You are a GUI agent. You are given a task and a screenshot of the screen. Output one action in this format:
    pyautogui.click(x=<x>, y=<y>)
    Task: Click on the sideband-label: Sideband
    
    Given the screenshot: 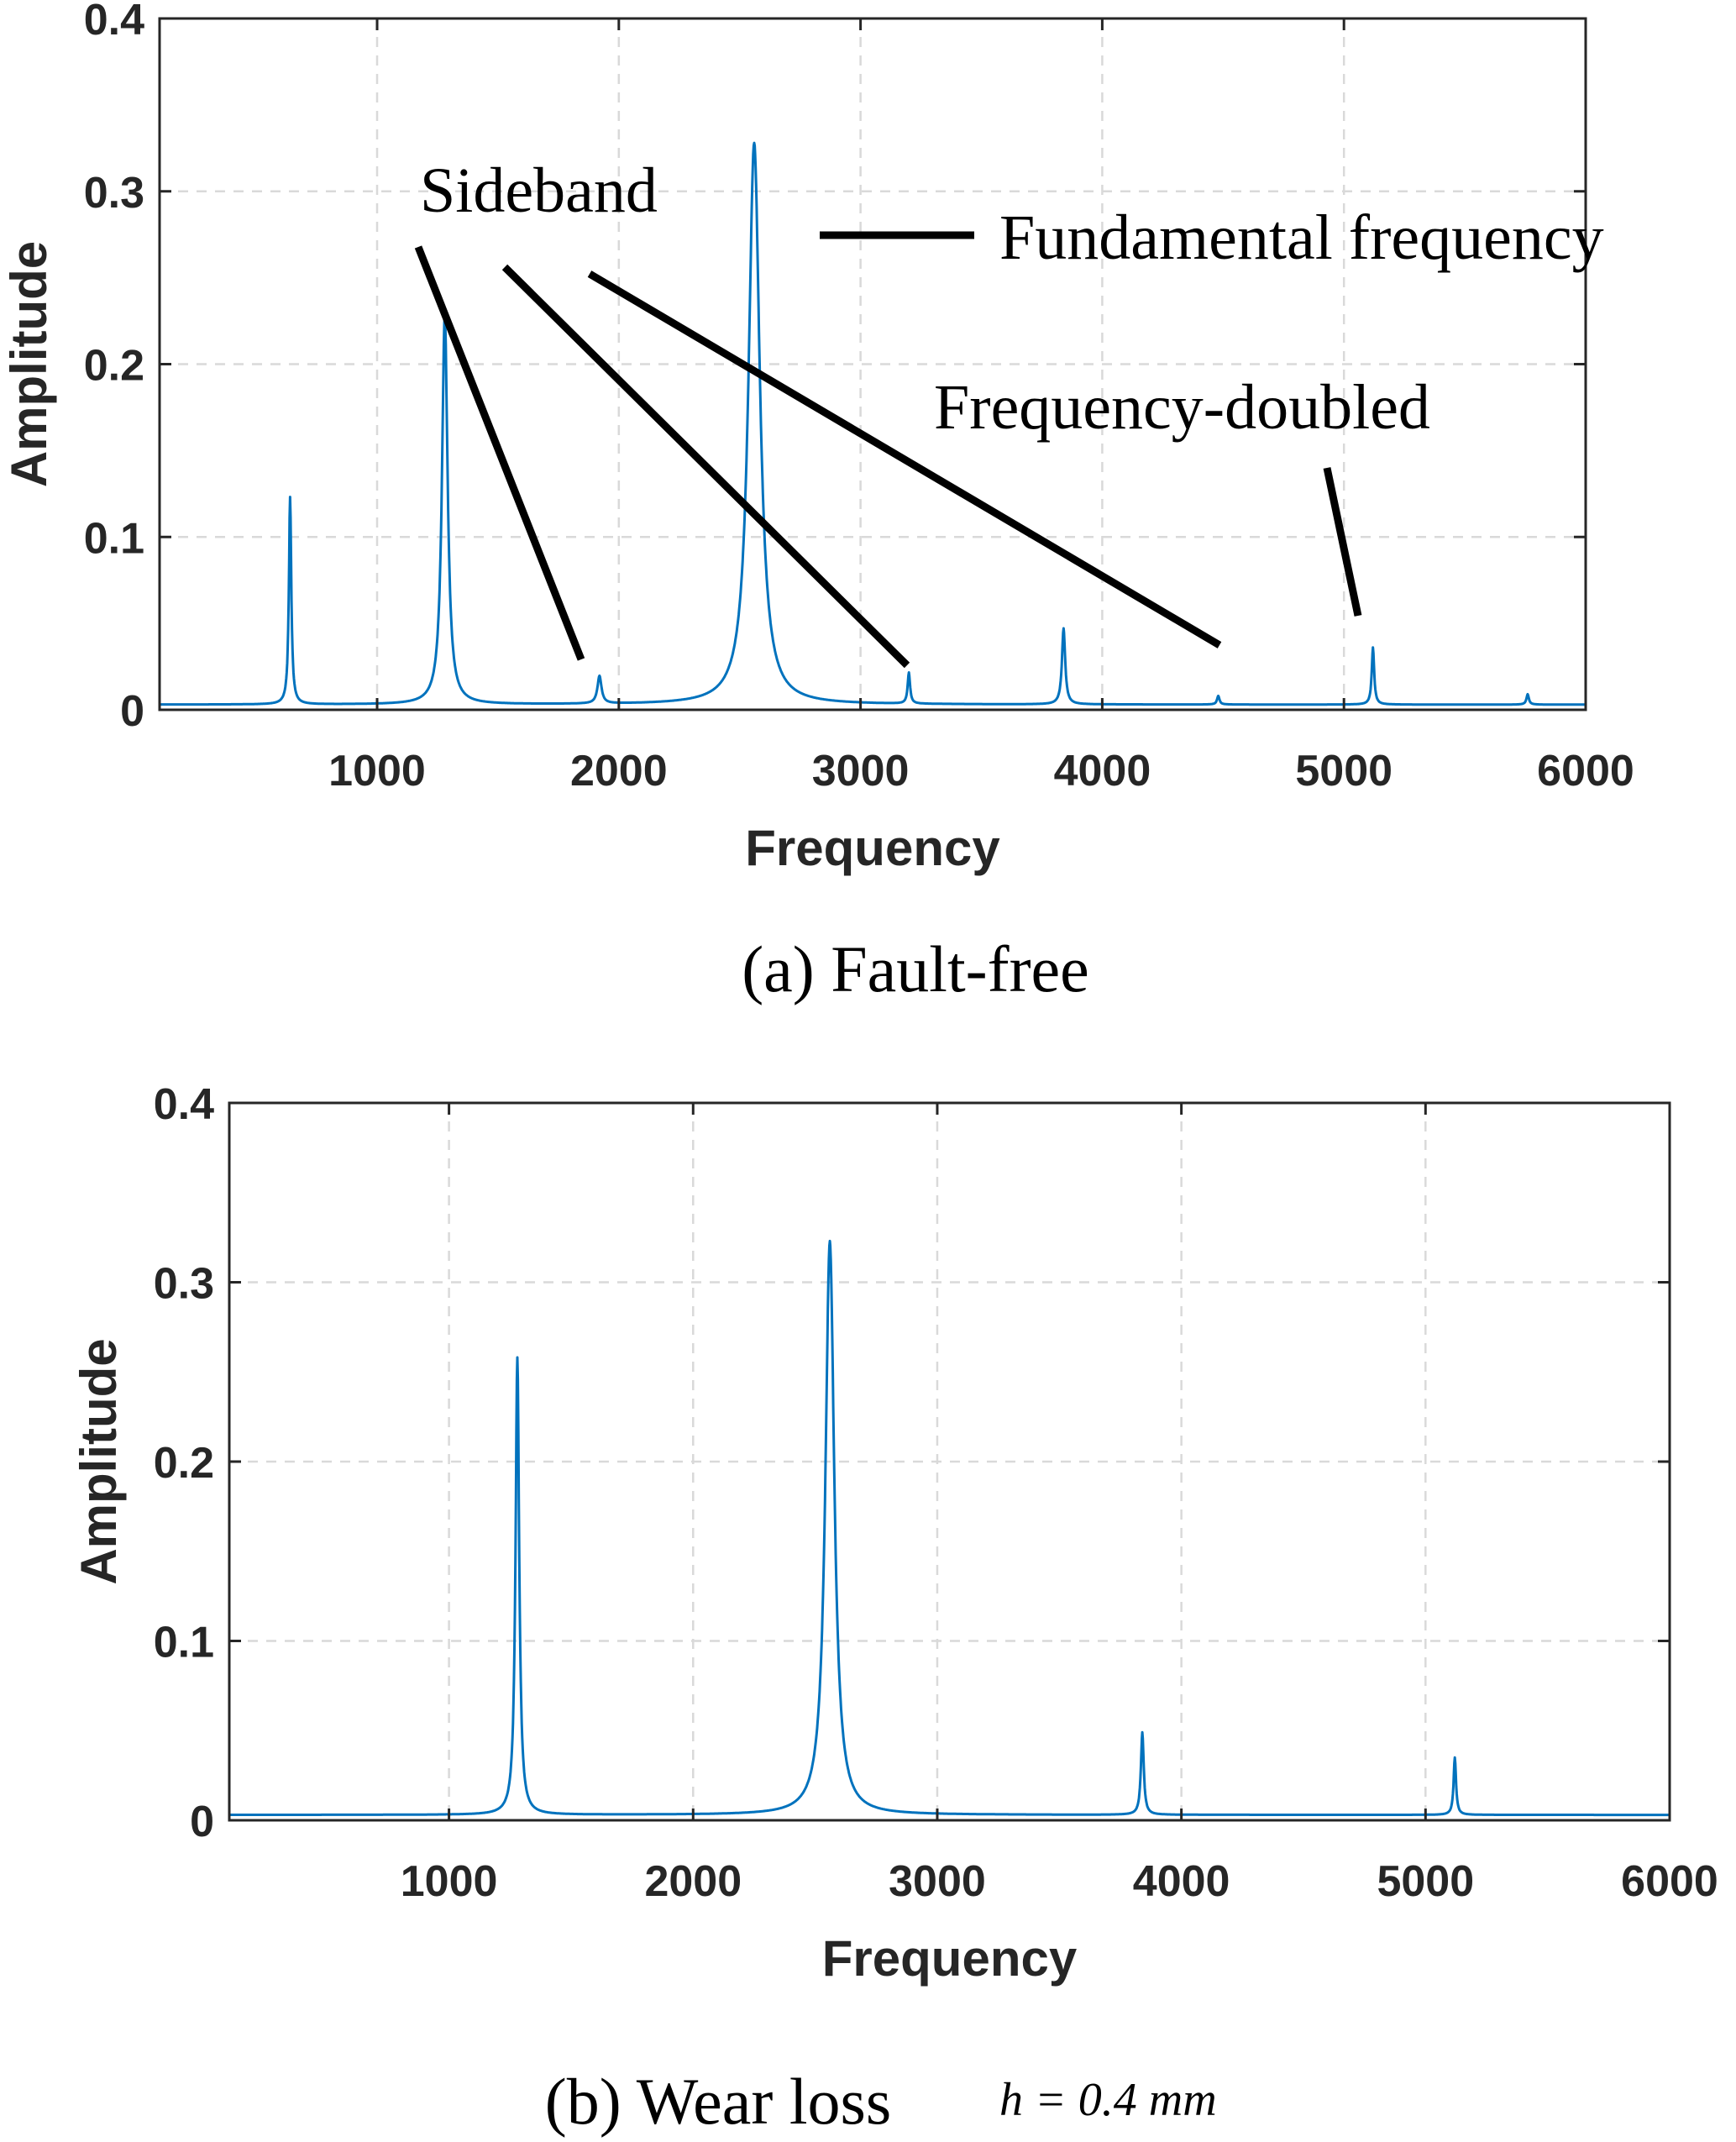 What is the action you would take?
    pyautogui.click(x=539, y=190)
    